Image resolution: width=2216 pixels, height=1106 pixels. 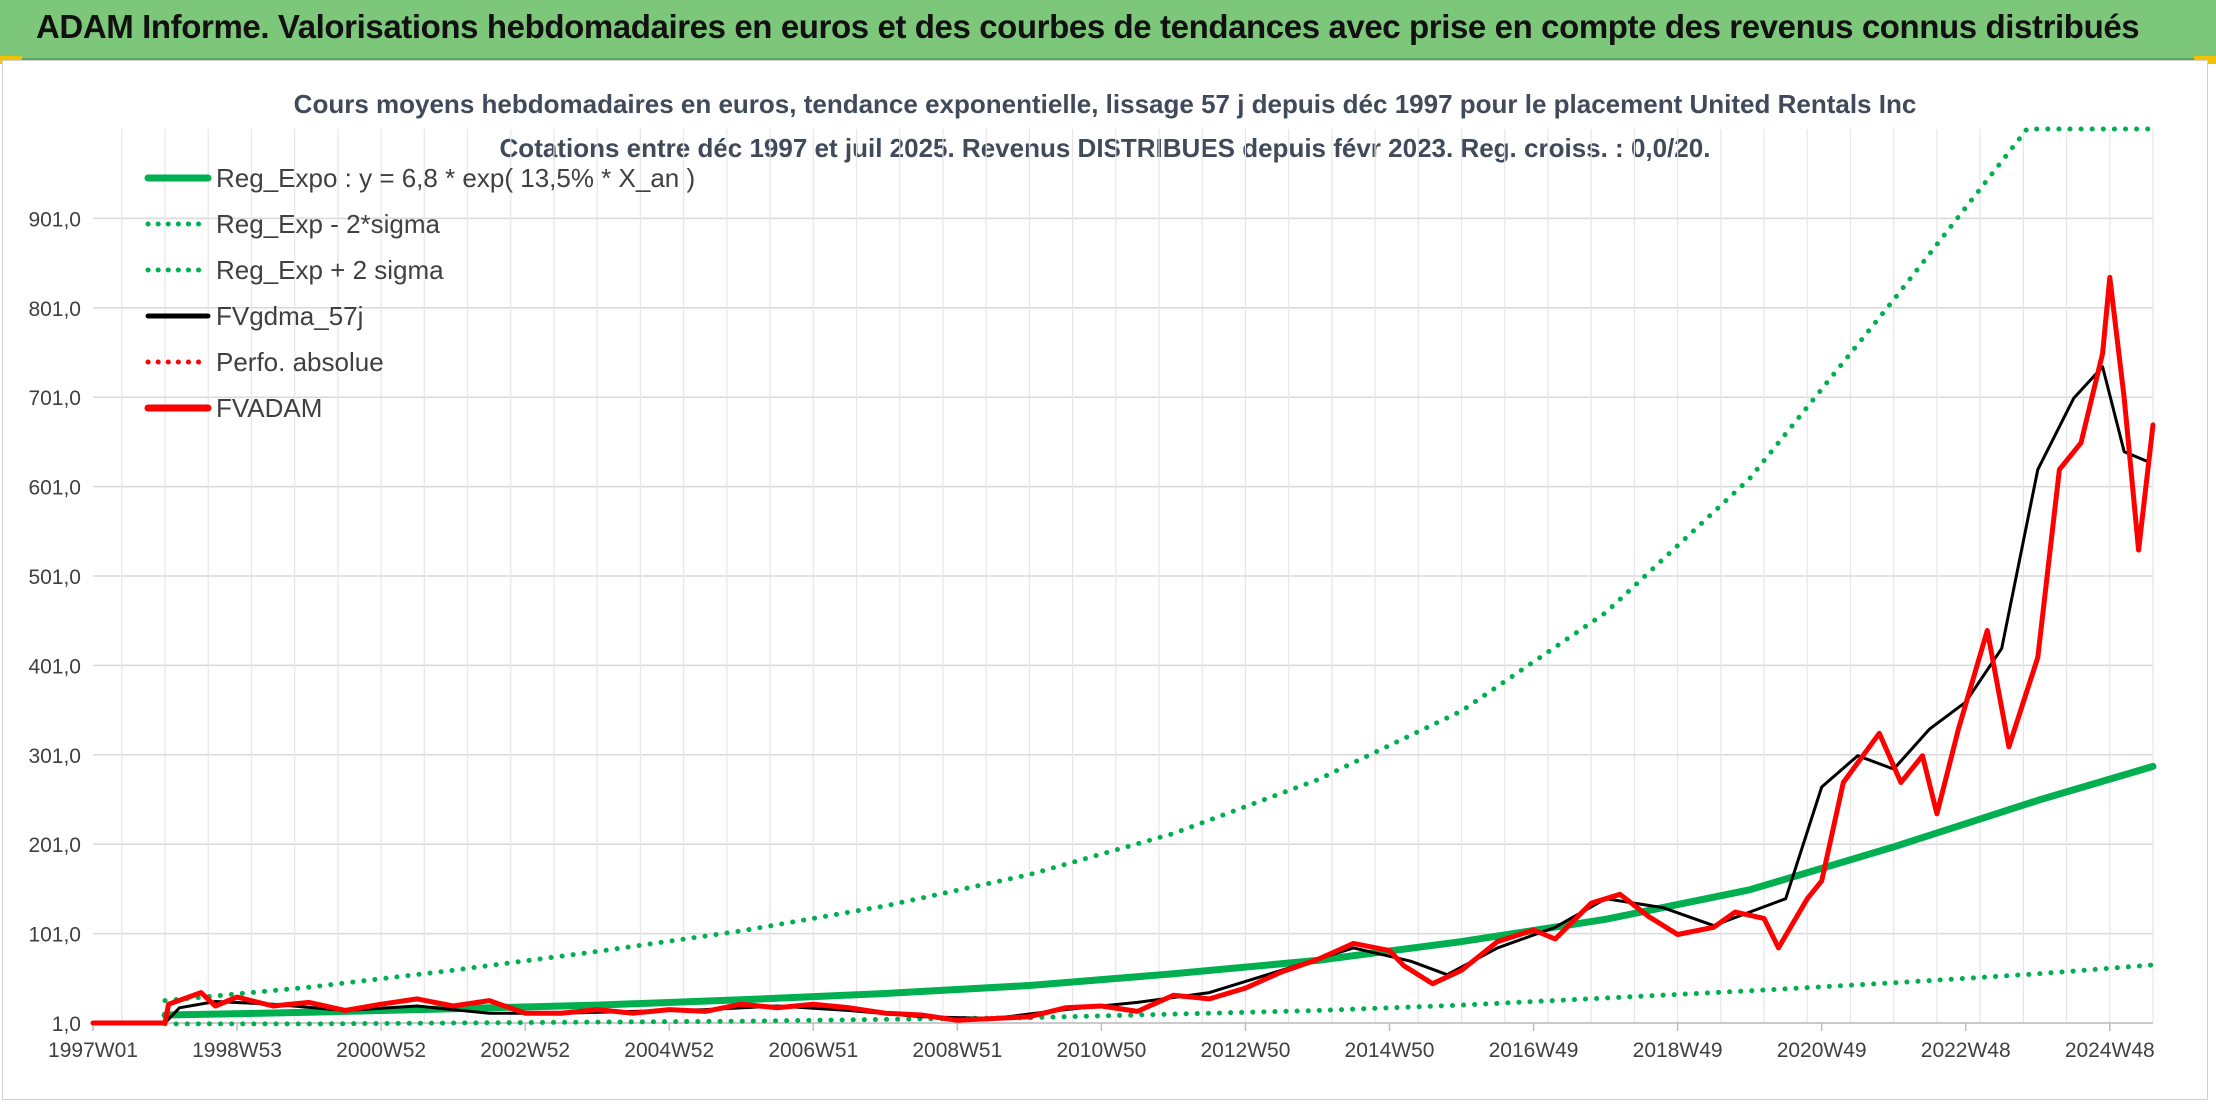 What do you see at coordinates (54, 309) in the screenshot?
I see `y-tick-label: 801,0` at bounding box center [54, 309].